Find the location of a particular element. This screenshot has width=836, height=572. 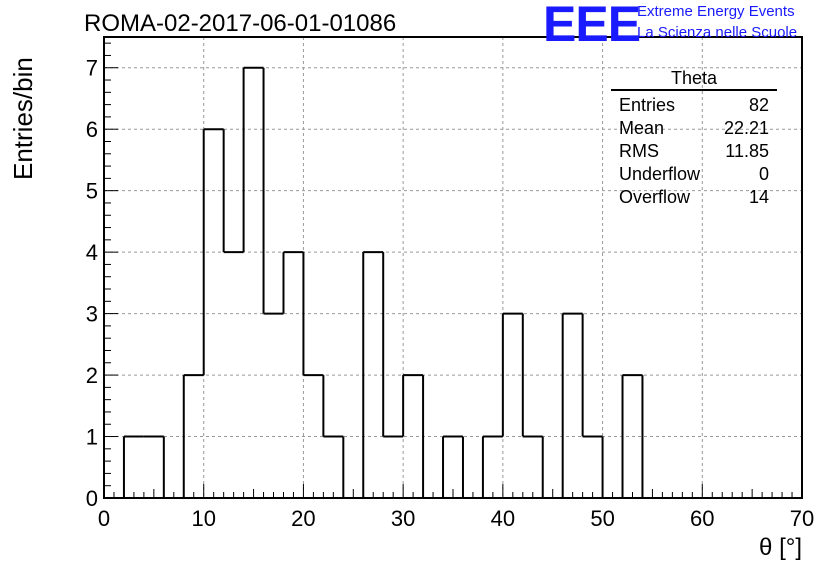

y-tick-label: 6 is located at coordinates (92, 129).